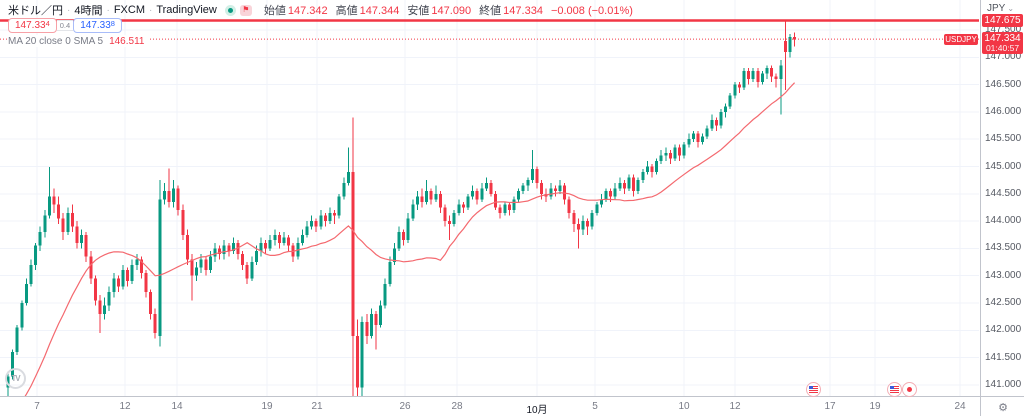  Describe the element at coordinates (15, 378) in the screenshot. I see `tradingview-watermark-logo: TV` at that location.